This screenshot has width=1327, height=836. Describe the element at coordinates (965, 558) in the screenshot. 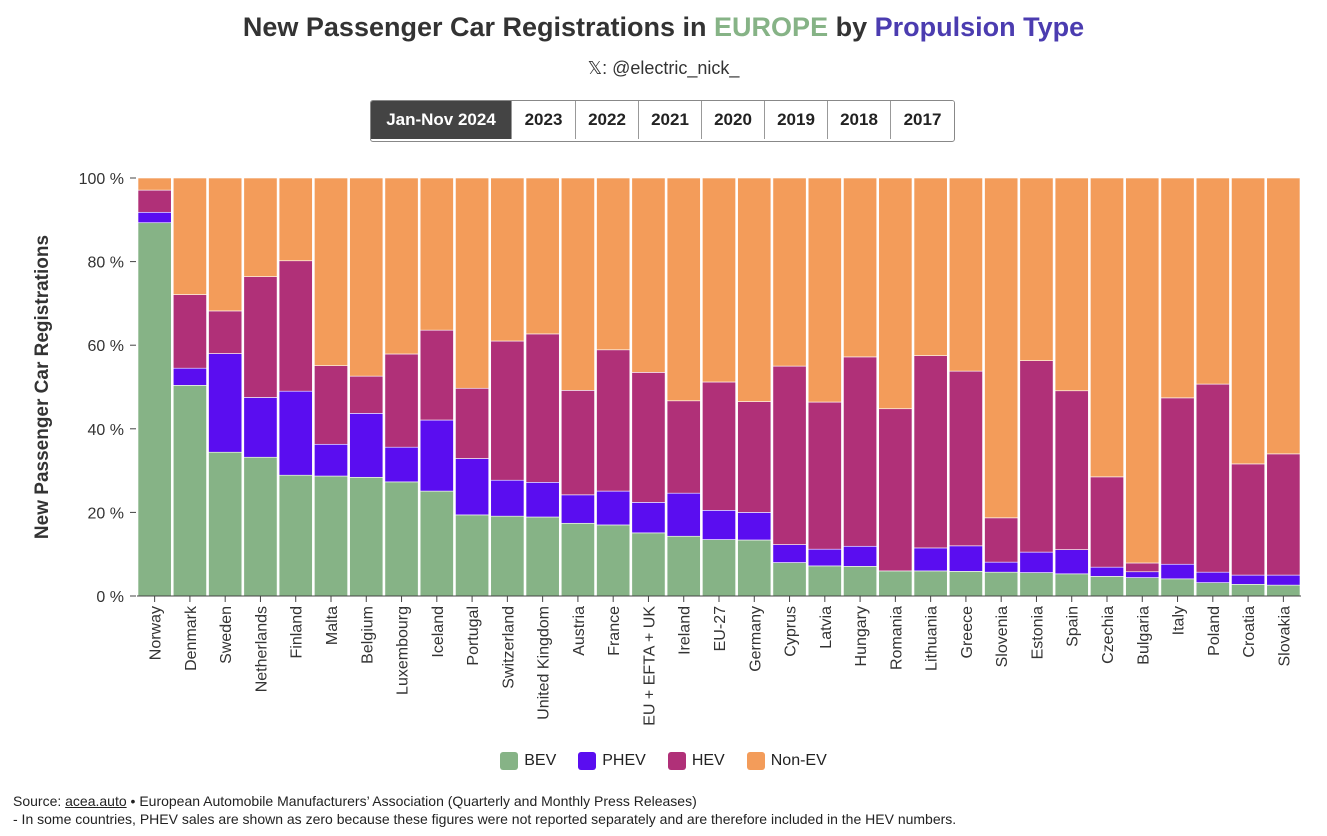

I see `bar-segment-phev-greece` at that location.